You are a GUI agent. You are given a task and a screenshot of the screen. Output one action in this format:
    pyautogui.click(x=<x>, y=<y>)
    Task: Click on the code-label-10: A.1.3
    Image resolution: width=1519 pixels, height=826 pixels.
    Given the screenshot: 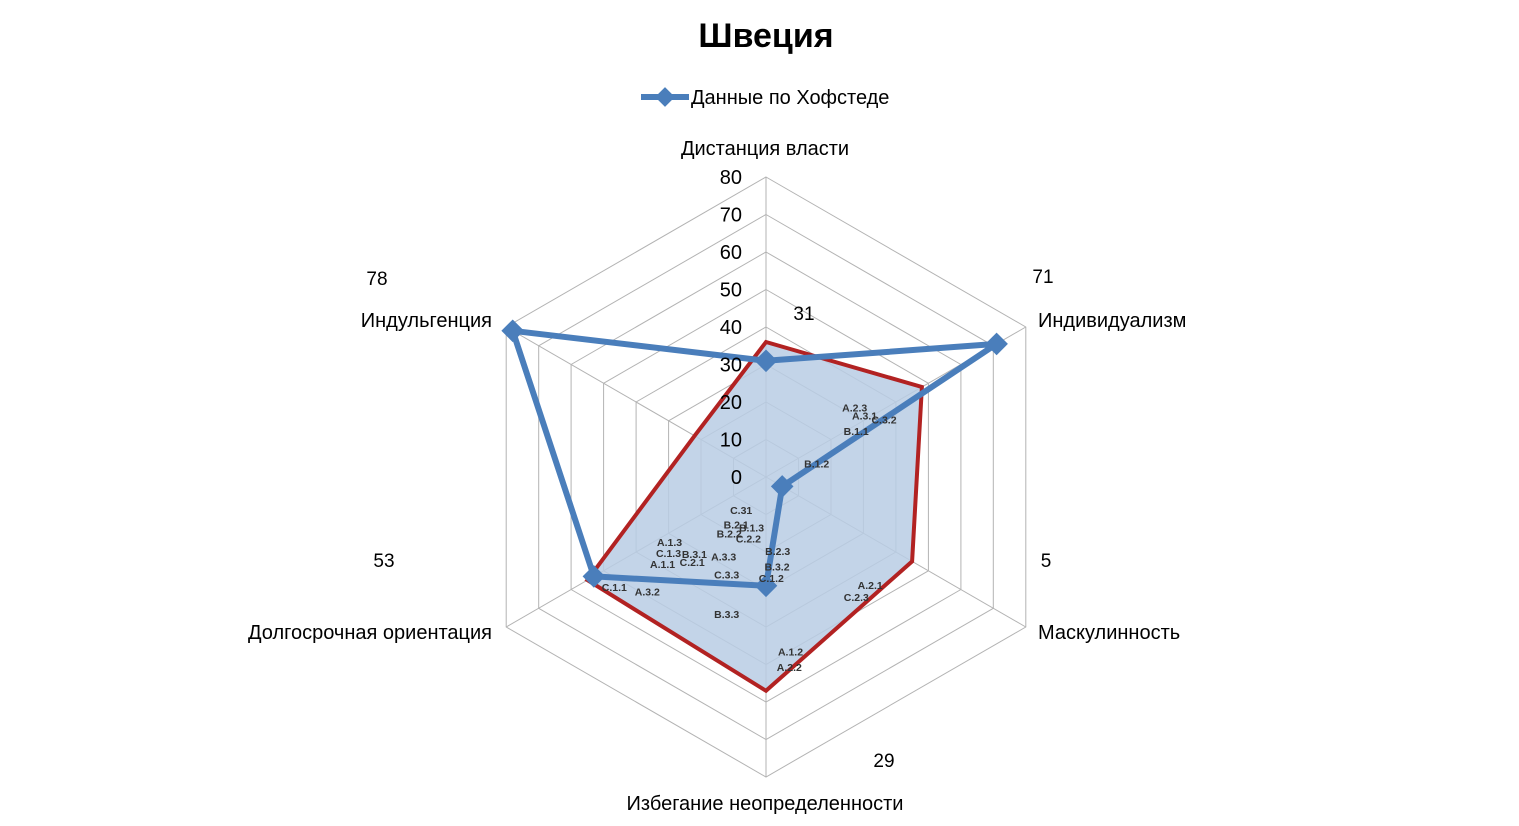 What is the action you would take?
    pyautogui.click(x=669, y=543)
    